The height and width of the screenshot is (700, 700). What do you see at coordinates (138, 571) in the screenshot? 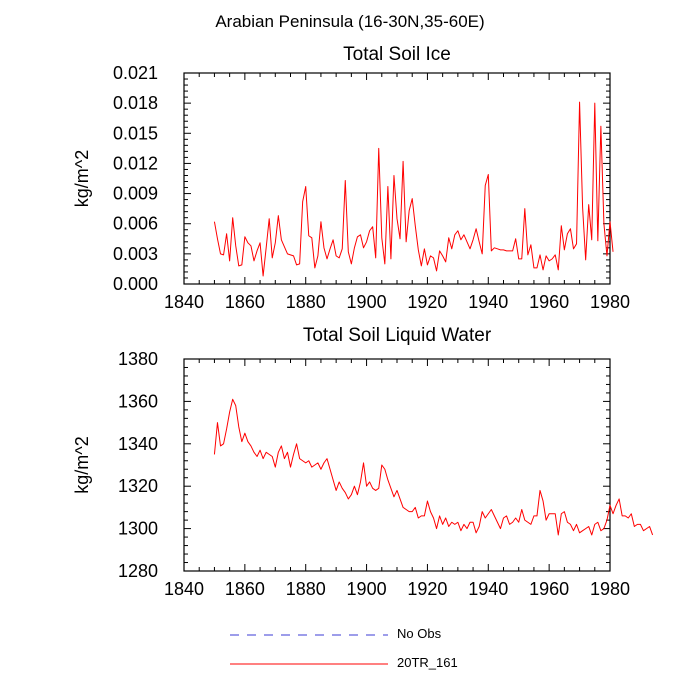
I see `y-tick-label: 1280` at bounding box center [138, 571].